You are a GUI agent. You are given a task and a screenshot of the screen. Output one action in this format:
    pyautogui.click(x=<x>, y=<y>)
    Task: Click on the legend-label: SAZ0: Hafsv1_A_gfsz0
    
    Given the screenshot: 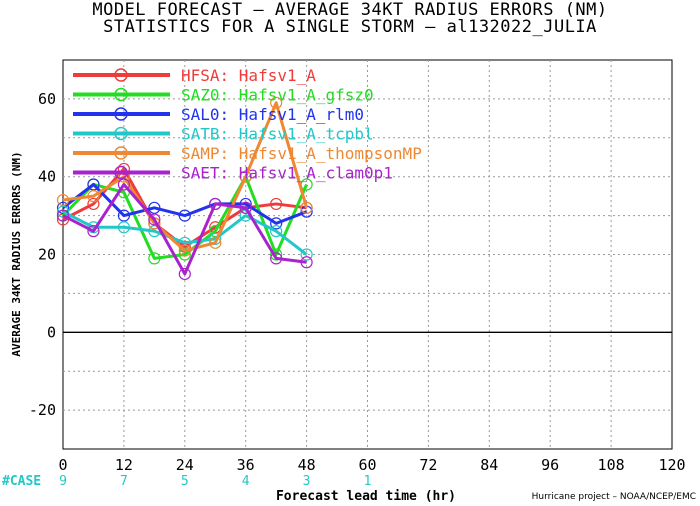 What is the action you would take?
    pyautogui.click(x=277, y=95)
    